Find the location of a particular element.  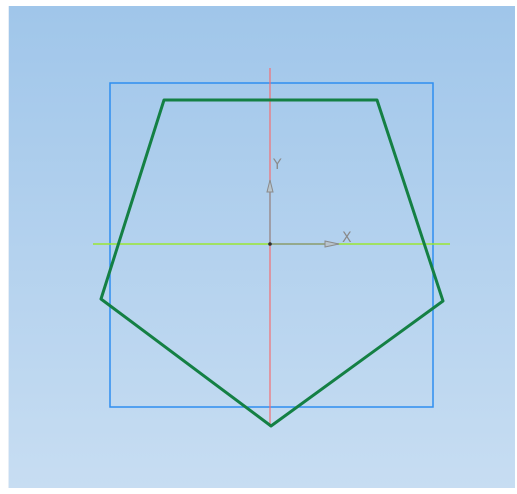

origin-point is located at coordinates (270, 244).